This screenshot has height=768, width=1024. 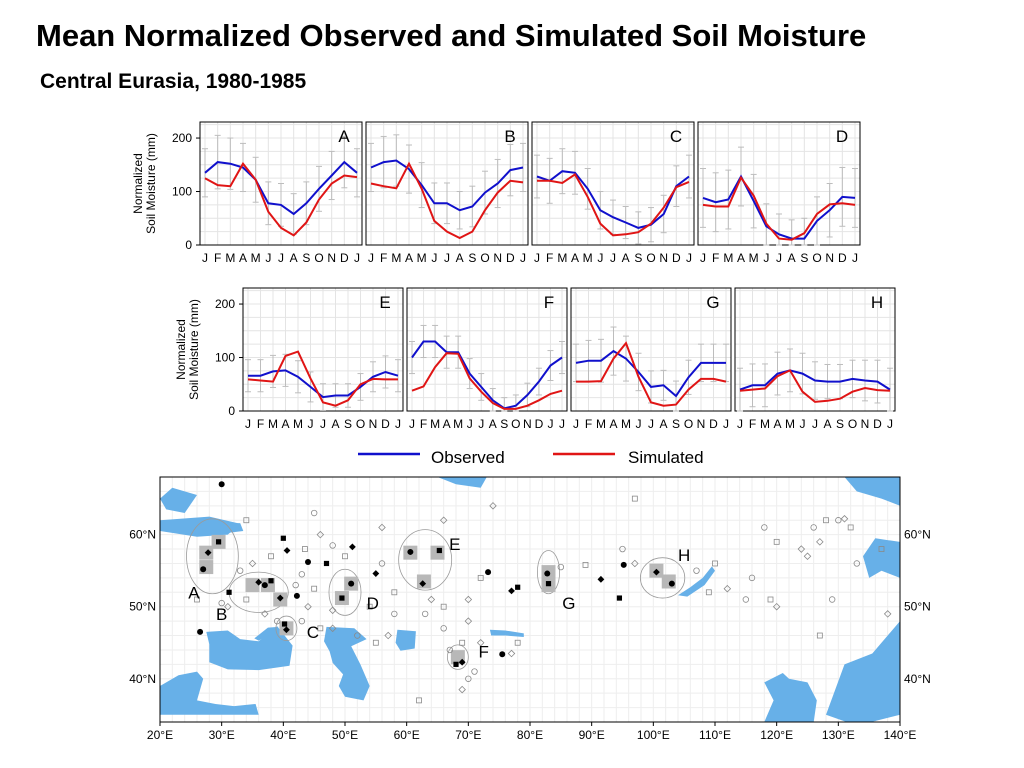 I want to click on panel-E: EJ F M A M J J A S O N D J, so click(x=323, y=359).